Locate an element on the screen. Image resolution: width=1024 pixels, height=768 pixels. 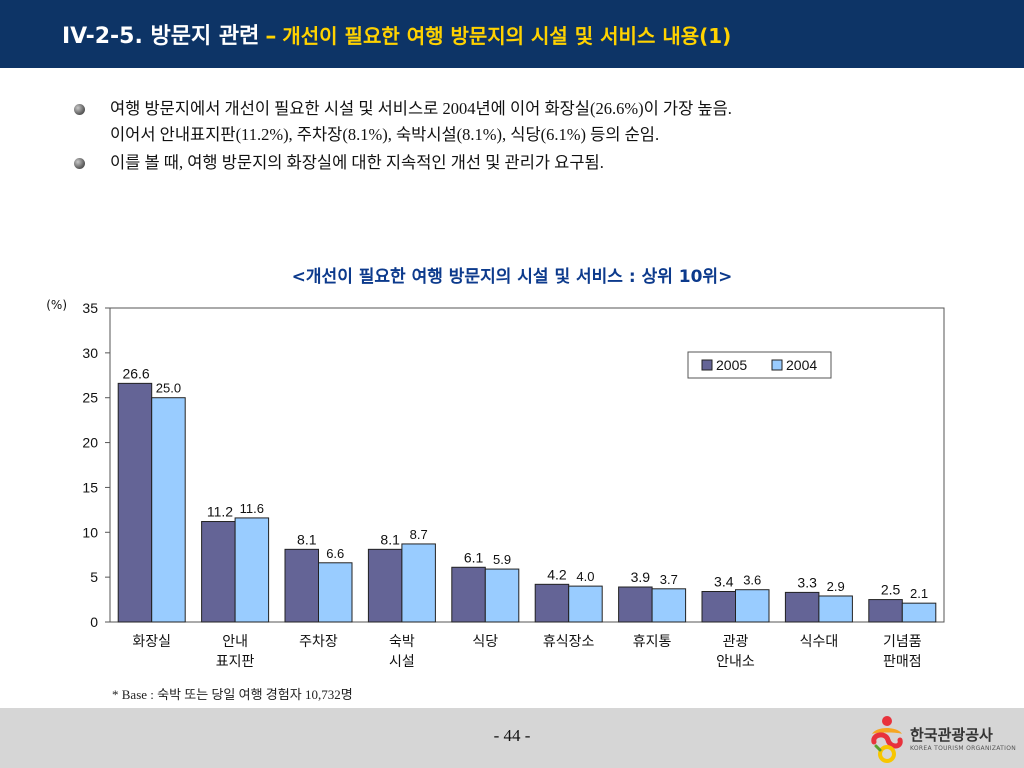
organization-logo: 한국관광공사 KOREA TOURISM ORGANIZATION is located at coordinates (941, 738).